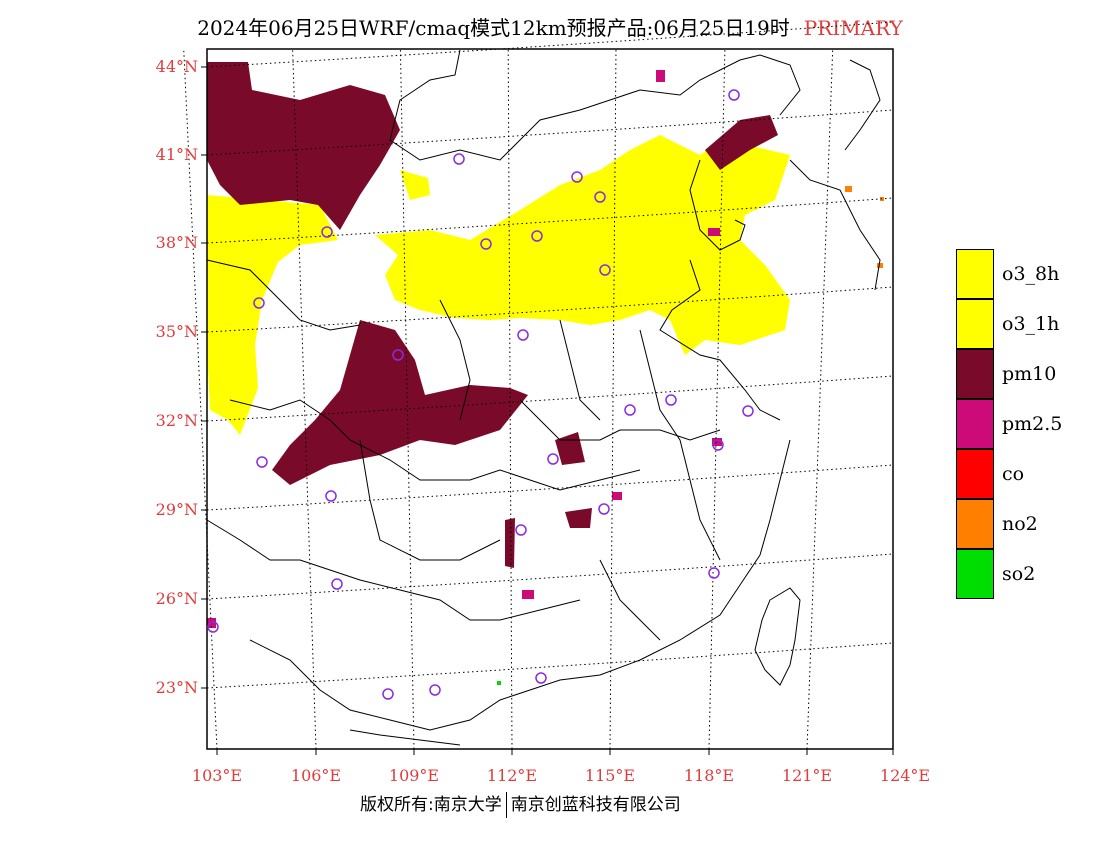 This screenshot has width=1100, height=850. What do you see at coordinates (1032, 424) in the screenshot?
I see `legend-label: pm2.5` at bounding box center [1032, 424].